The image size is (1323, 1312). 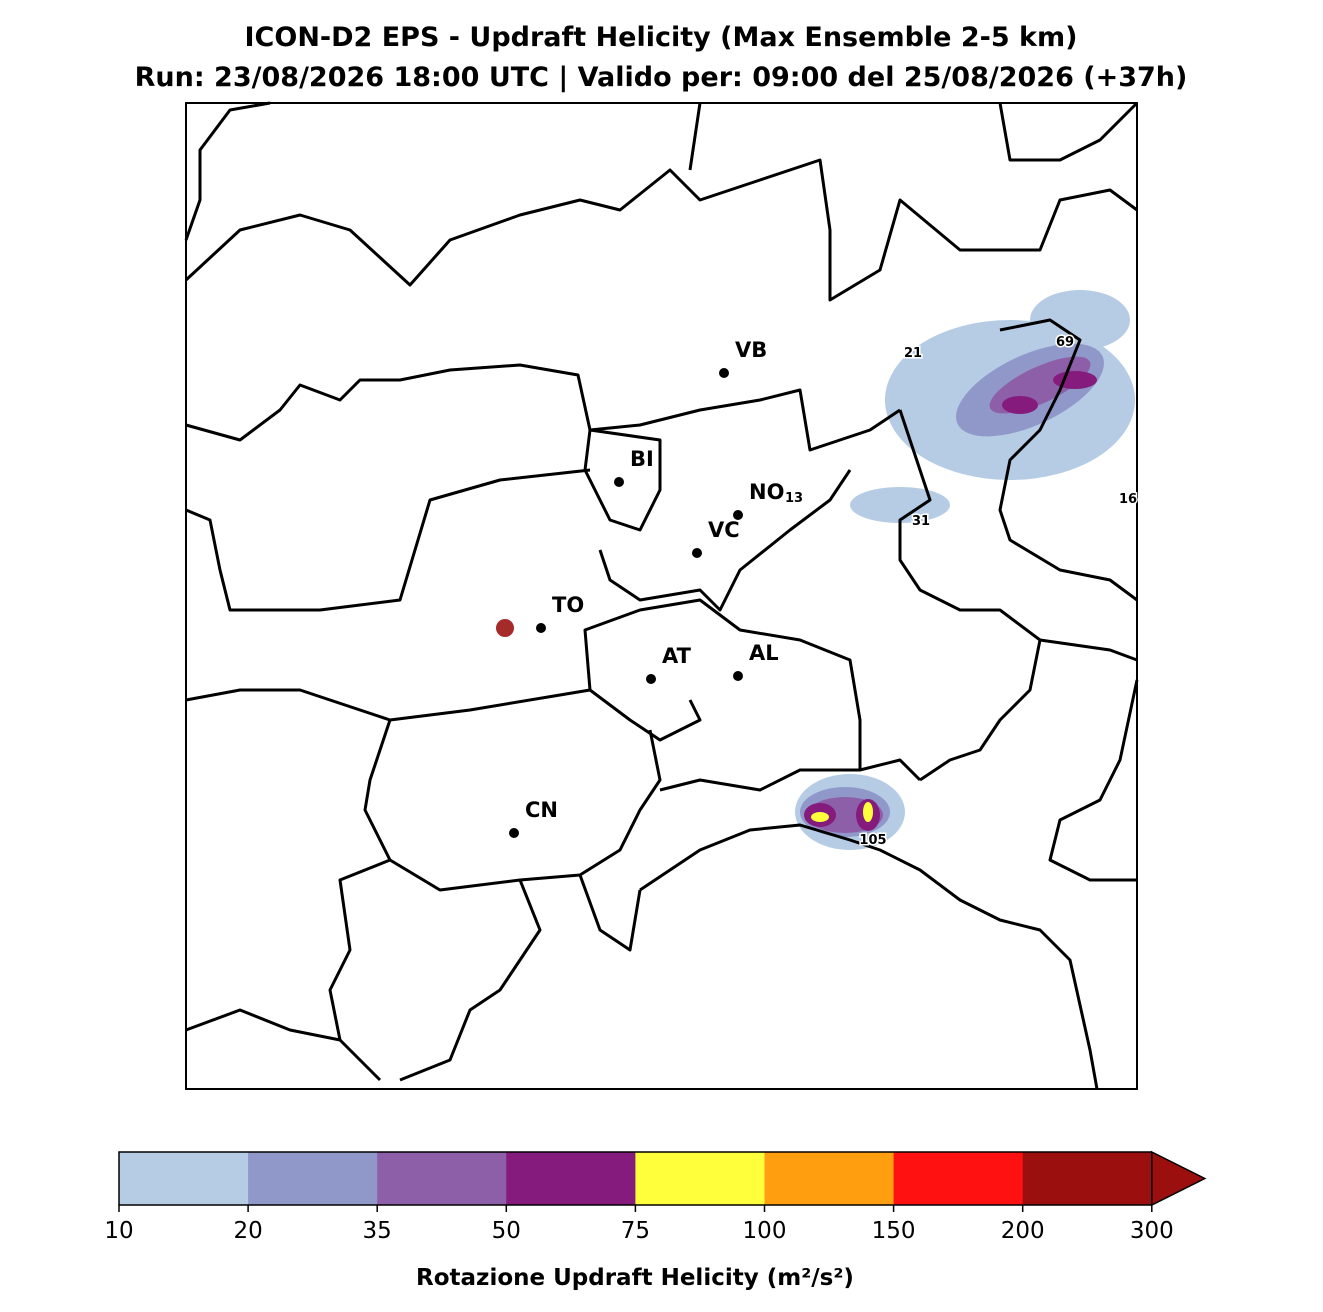 What do you see at coordinates (1065, 342) in the screenshot?
I see `max-label: 69` at bounding box center [1065, 342].